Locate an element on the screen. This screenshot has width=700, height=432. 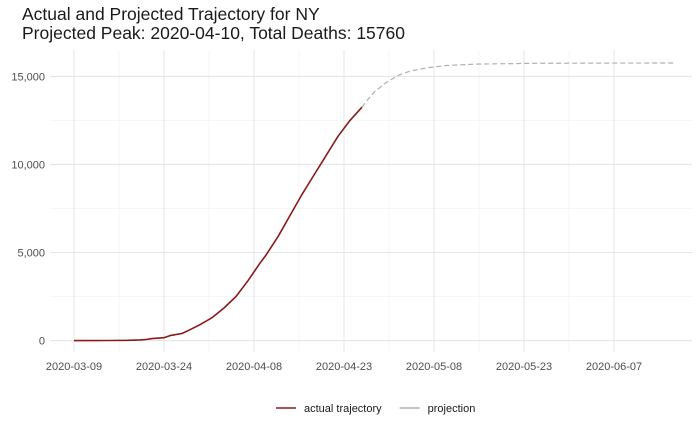
x-tick-label: 2020-04-23 is located at coordinates (344, 367).